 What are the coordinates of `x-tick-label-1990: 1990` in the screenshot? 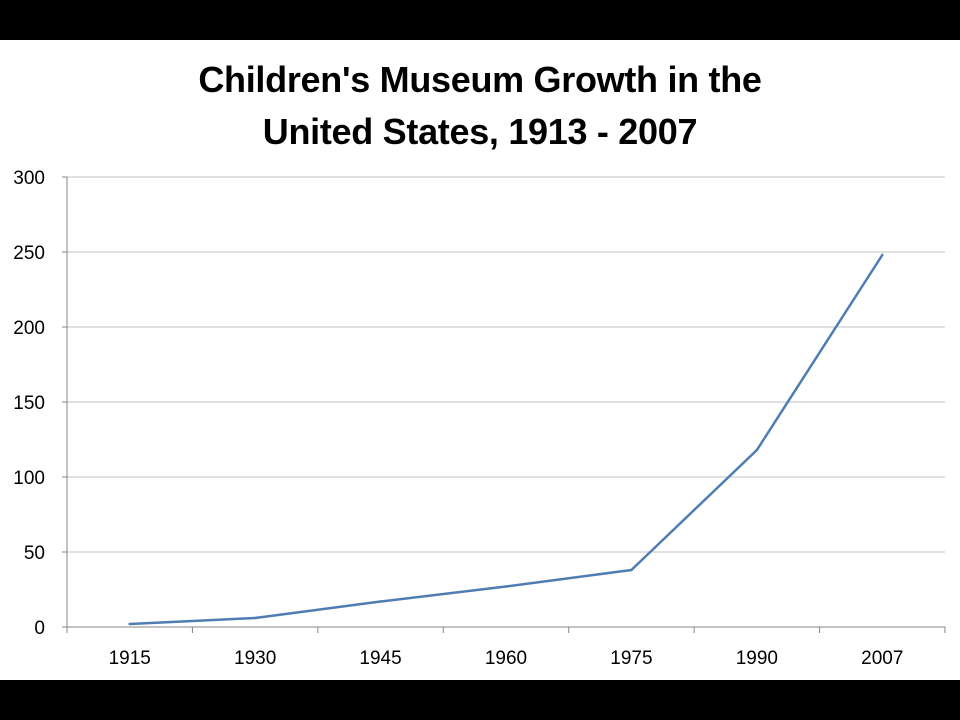 It's located at (757, 658).